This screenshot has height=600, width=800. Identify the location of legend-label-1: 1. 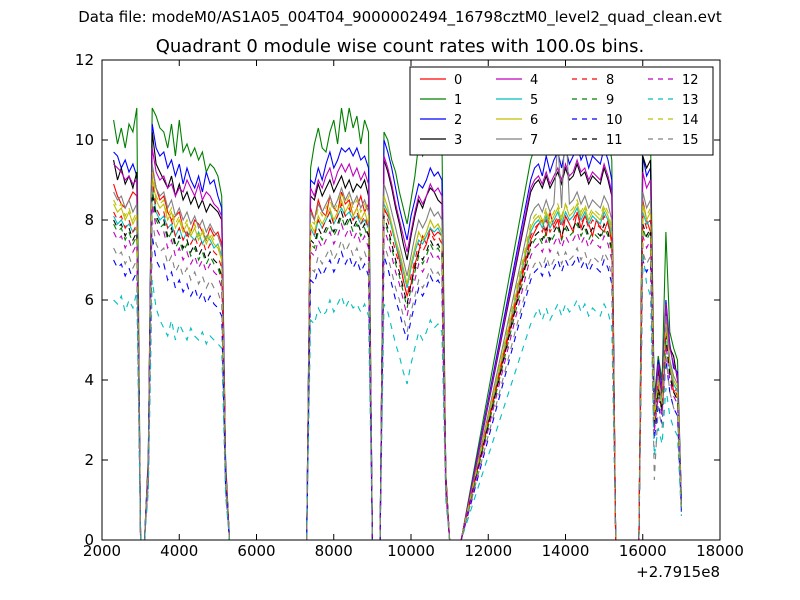
(458, 100).